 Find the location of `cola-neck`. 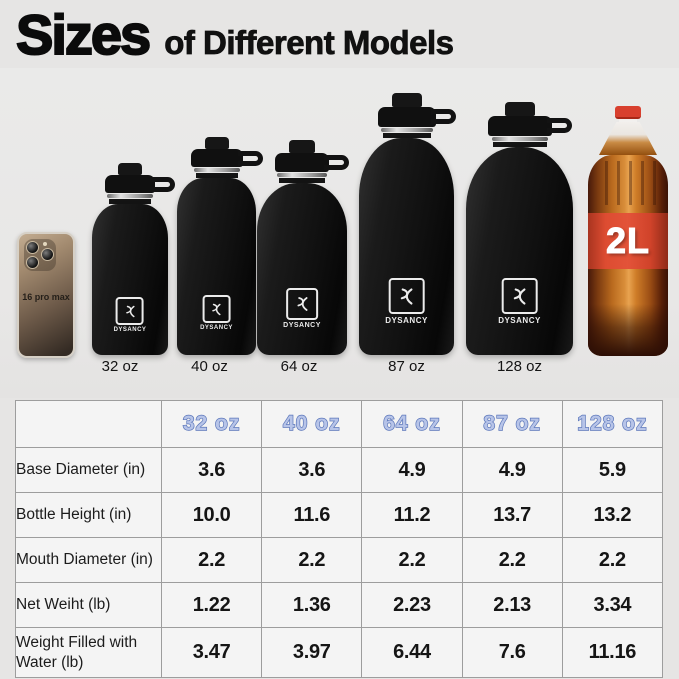

cola-neck is located at coordinates (628, 138).